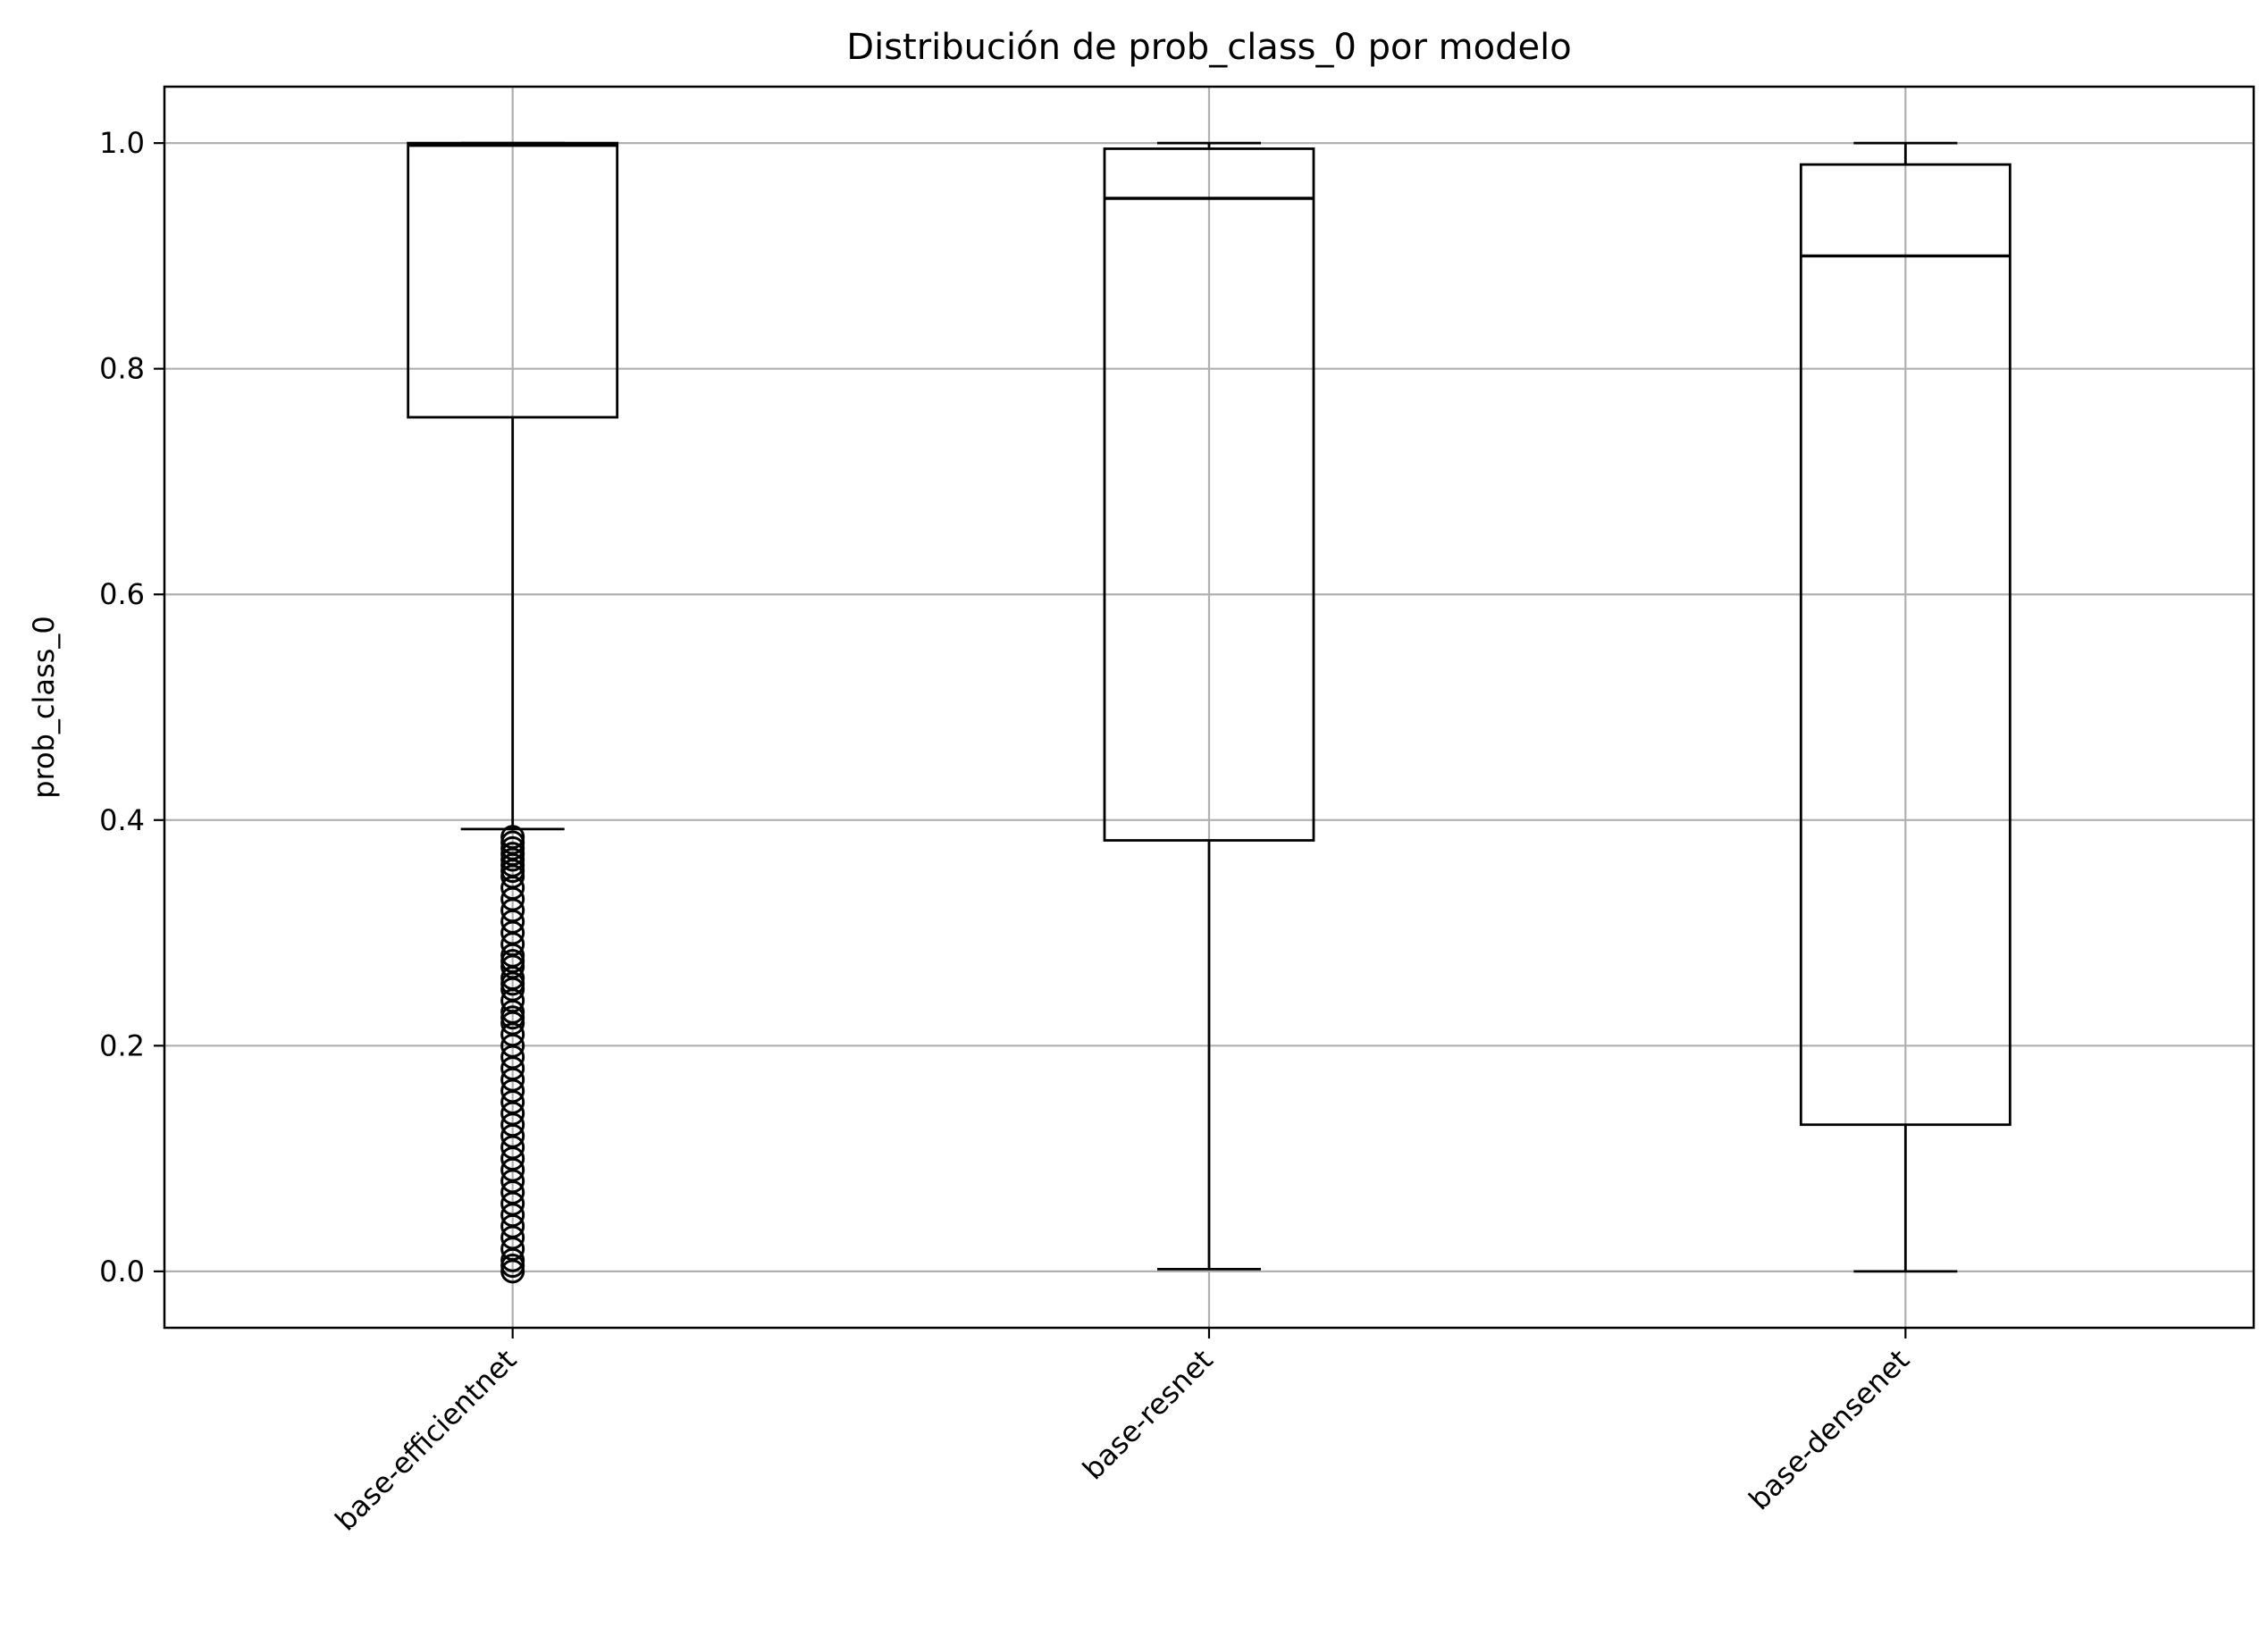 Image resolution: width=2268 pixels, height=1628 pixels. What do you see at coordinates (122, 594) in the screenshot?
I see `y-tick-label: 0.6` at bounding box center [122, 594].